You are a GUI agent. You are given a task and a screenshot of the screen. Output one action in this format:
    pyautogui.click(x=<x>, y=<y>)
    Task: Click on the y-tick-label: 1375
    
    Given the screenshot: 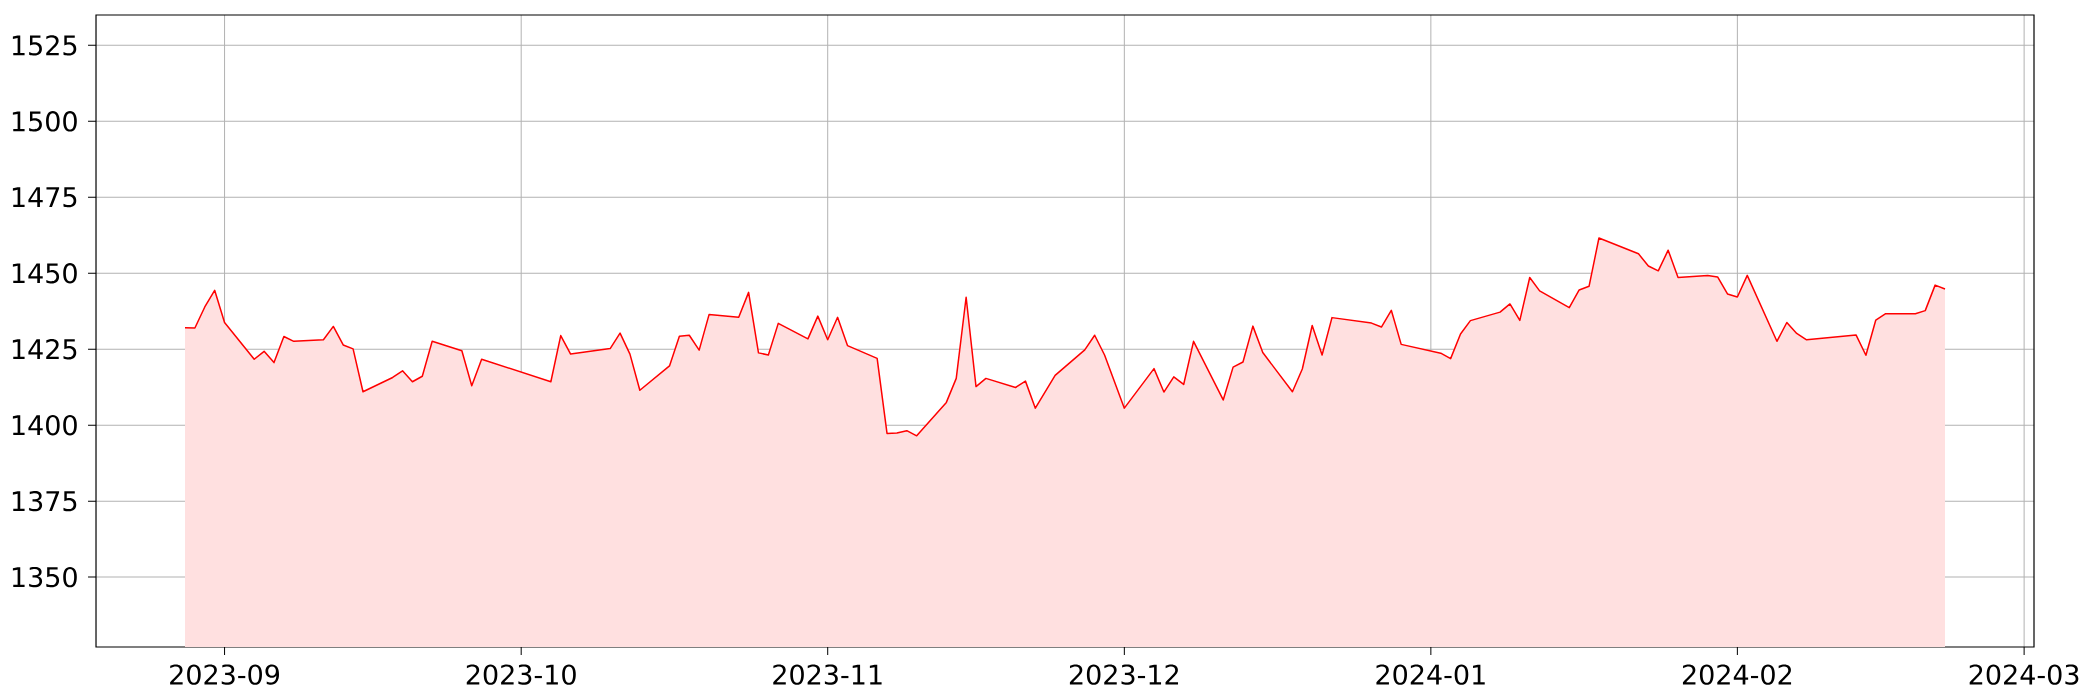 What is the action you would take?
    pyautogui.click(x=44, y=501)
    